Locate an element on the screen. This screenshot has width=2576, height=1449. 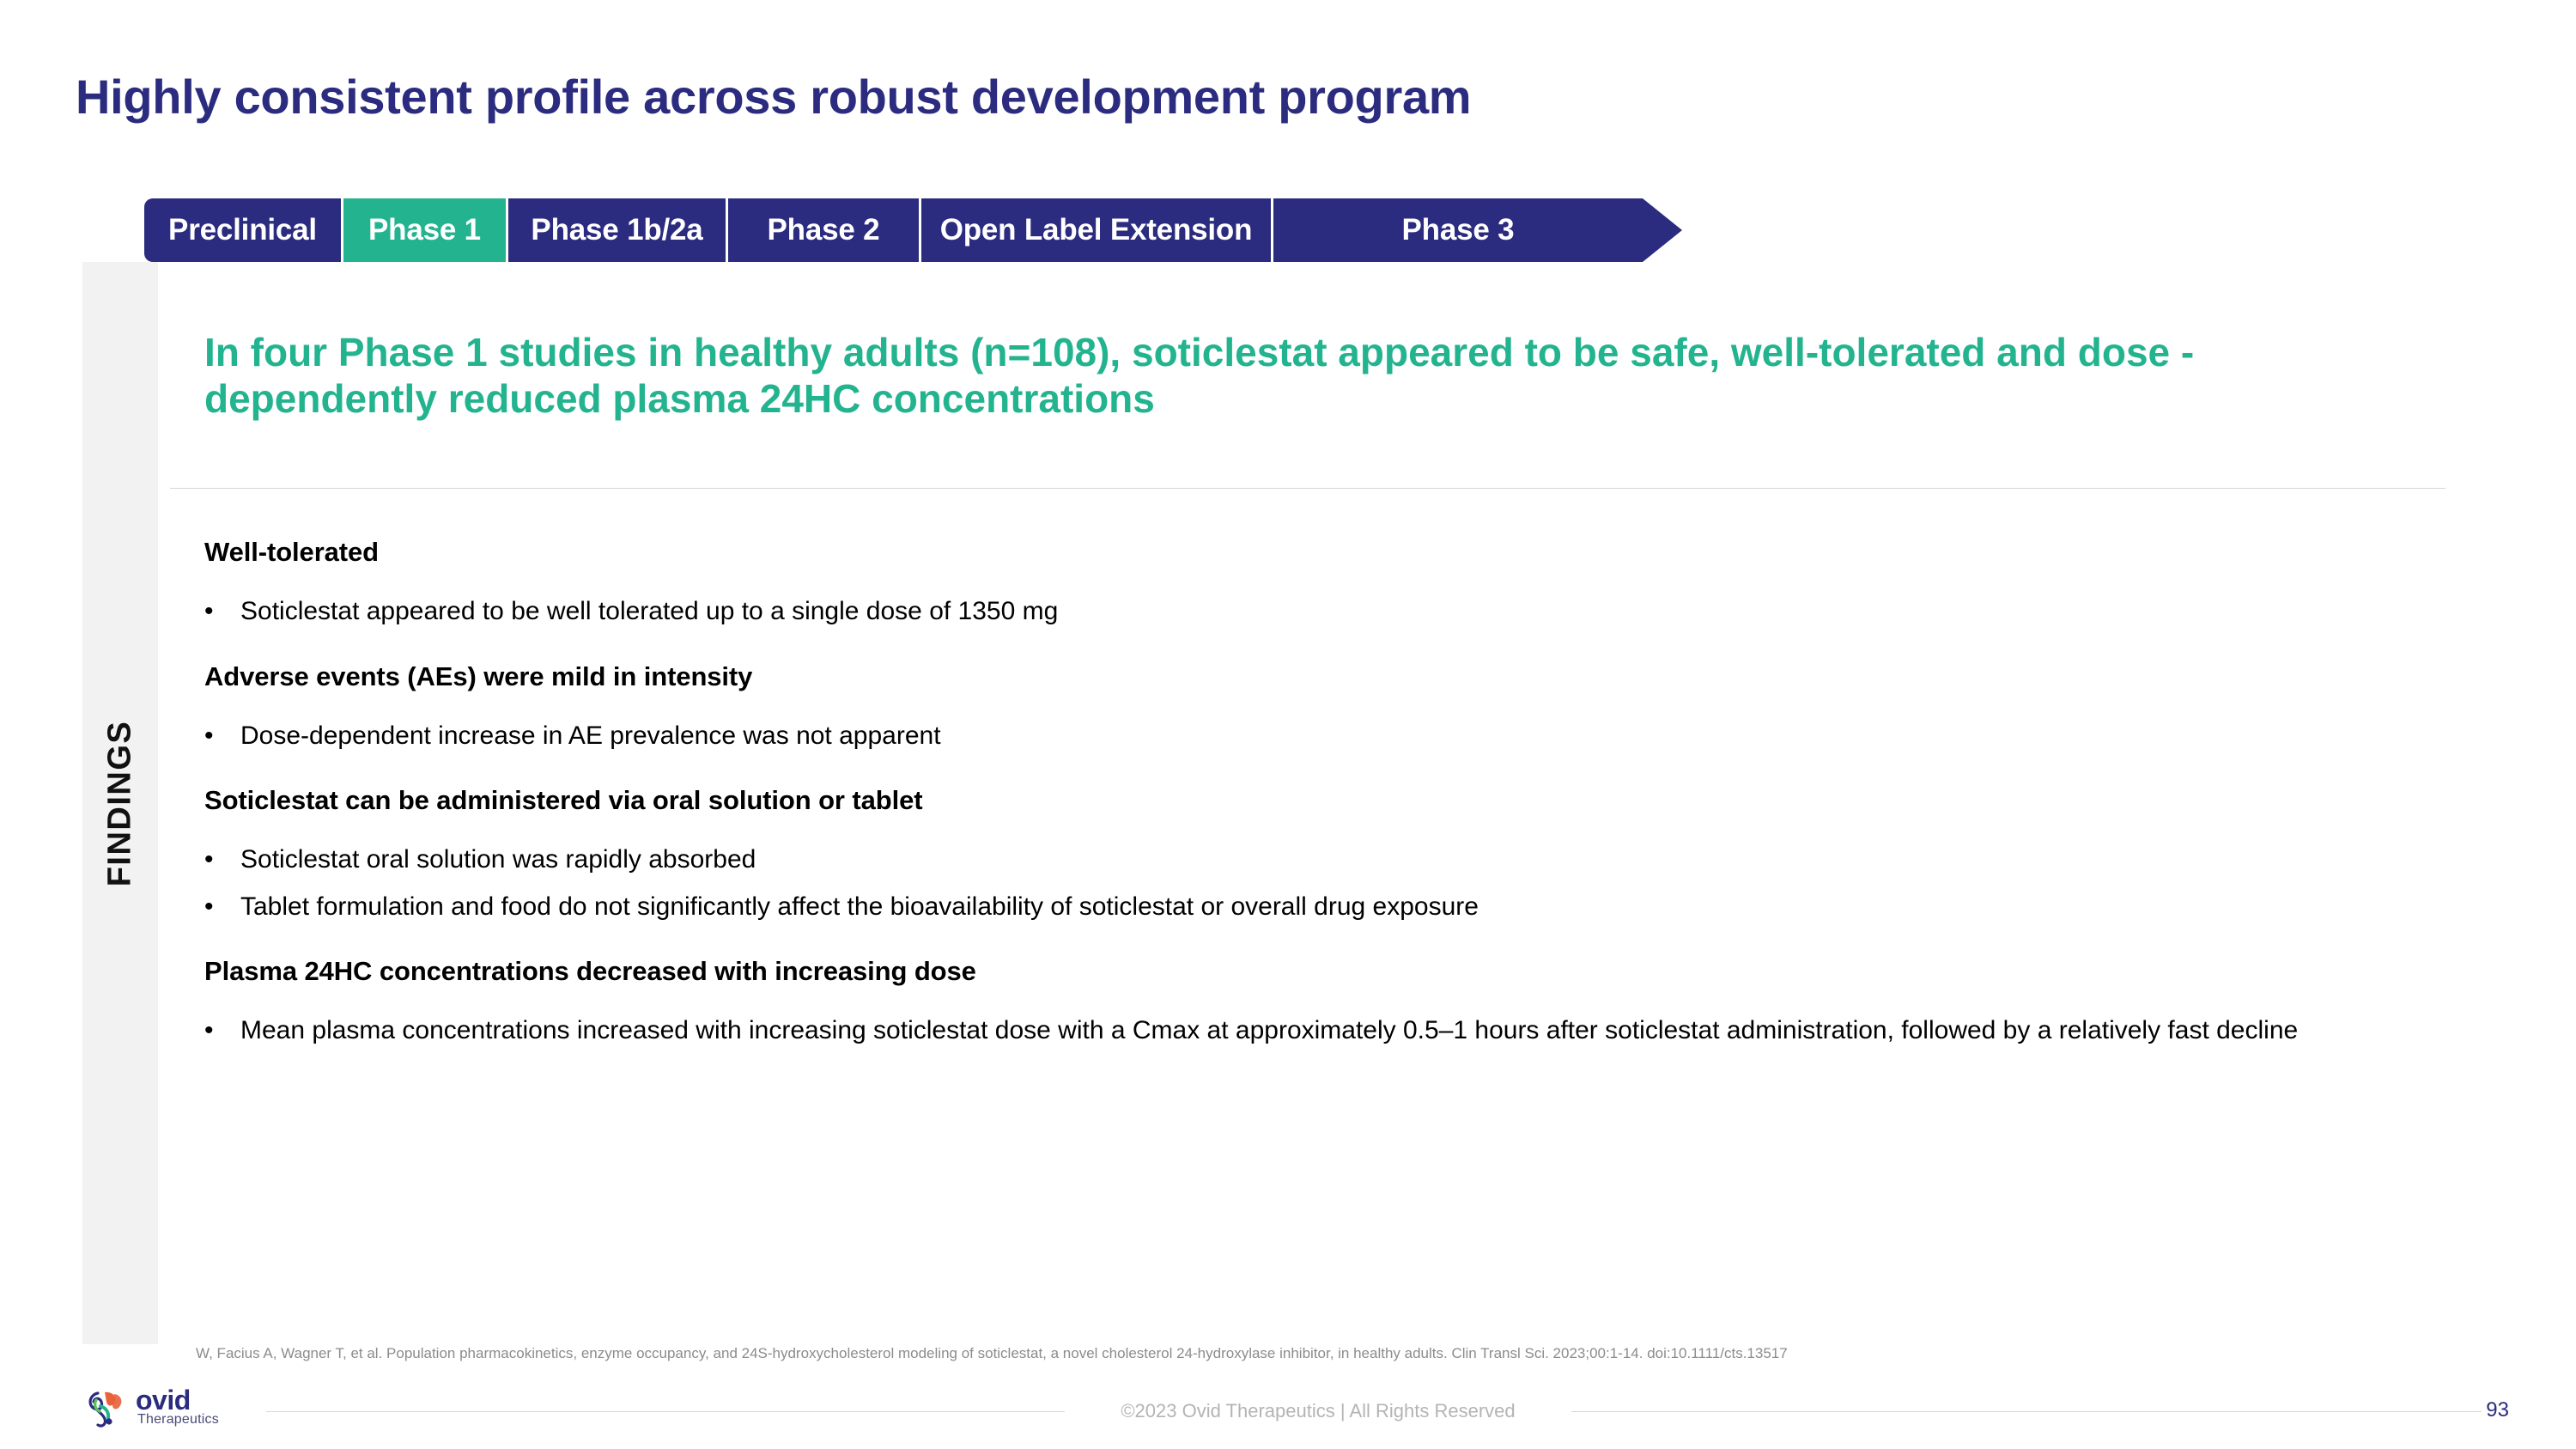
footer-rule-left is located at coordinates (665, 1411).